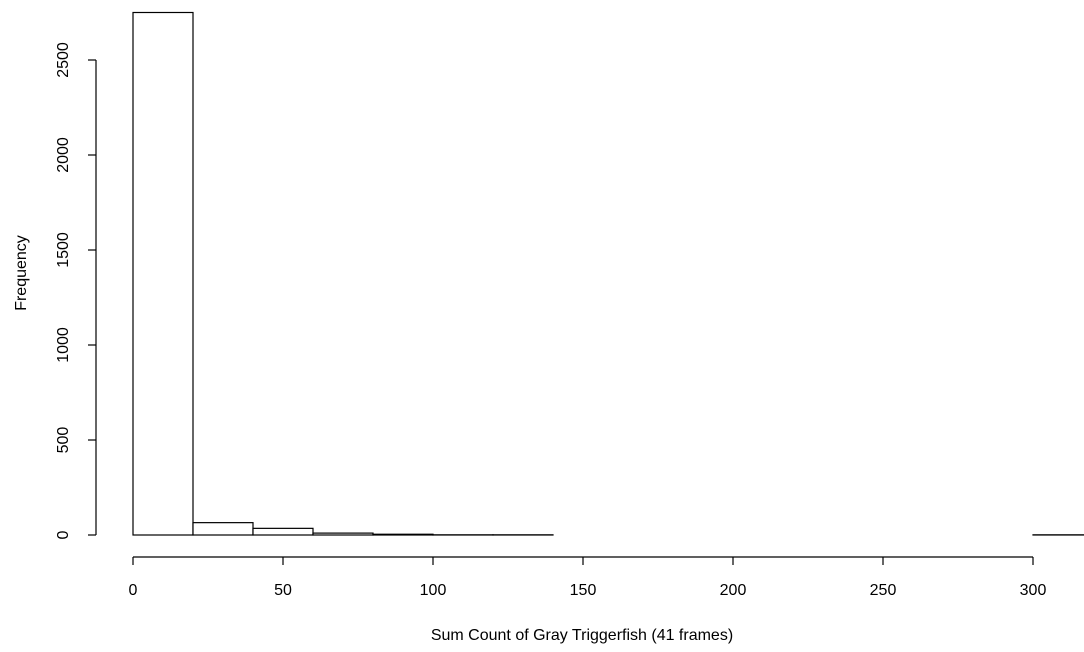  I want to click on y-tick-label: 2500, so click(63, 60).